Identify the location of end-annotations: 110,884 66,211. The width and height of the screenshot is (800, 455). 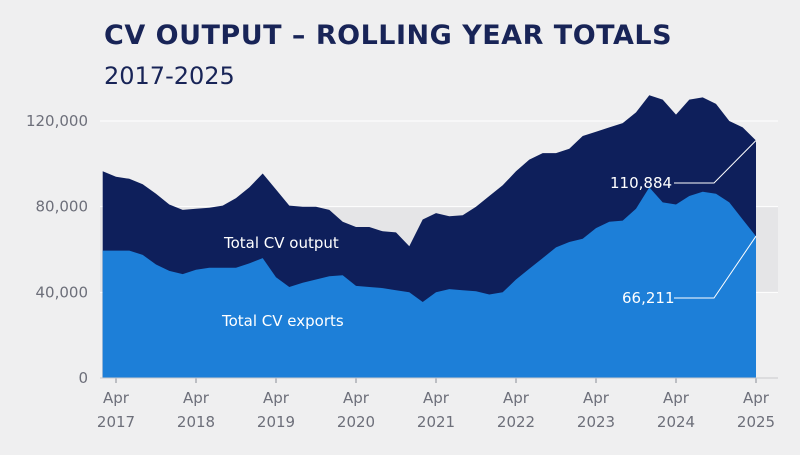
(683, 223).